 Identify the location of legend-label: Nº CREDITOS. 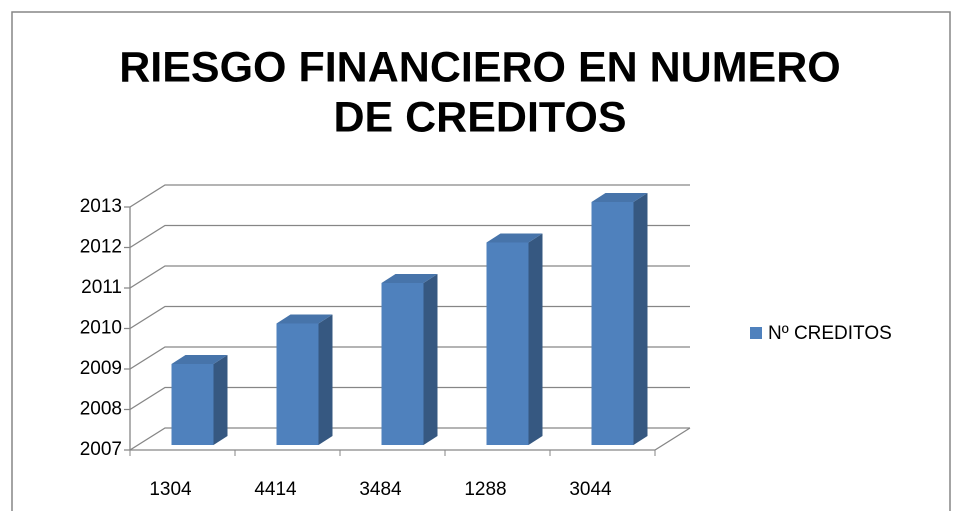
(830, 333).